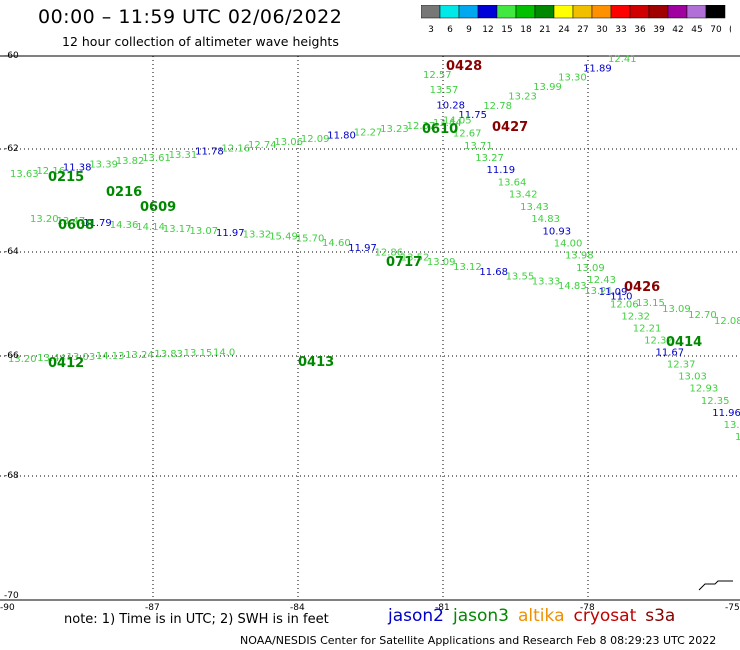  I want to click on swh-reading: 11.19, so click(501, 170).